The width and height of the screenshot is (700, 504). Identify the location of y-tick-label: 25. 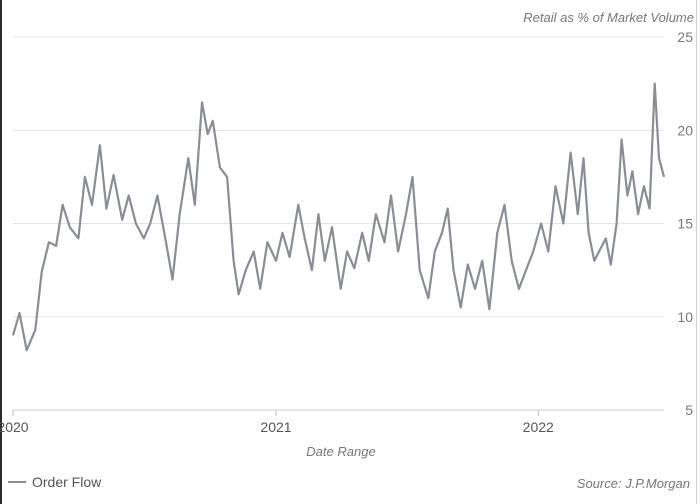
(685, 37).